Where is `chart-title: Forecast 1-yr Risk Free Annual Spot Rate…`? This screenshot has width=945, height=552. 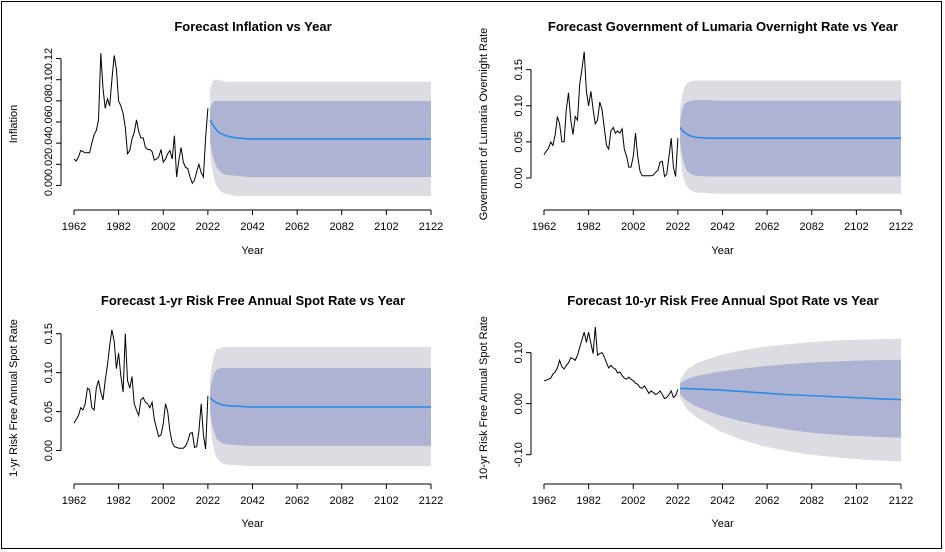
chart-title: Forecast 1-yr Risk Free Annual Spot Rate… is located at coordinates (253, 300).